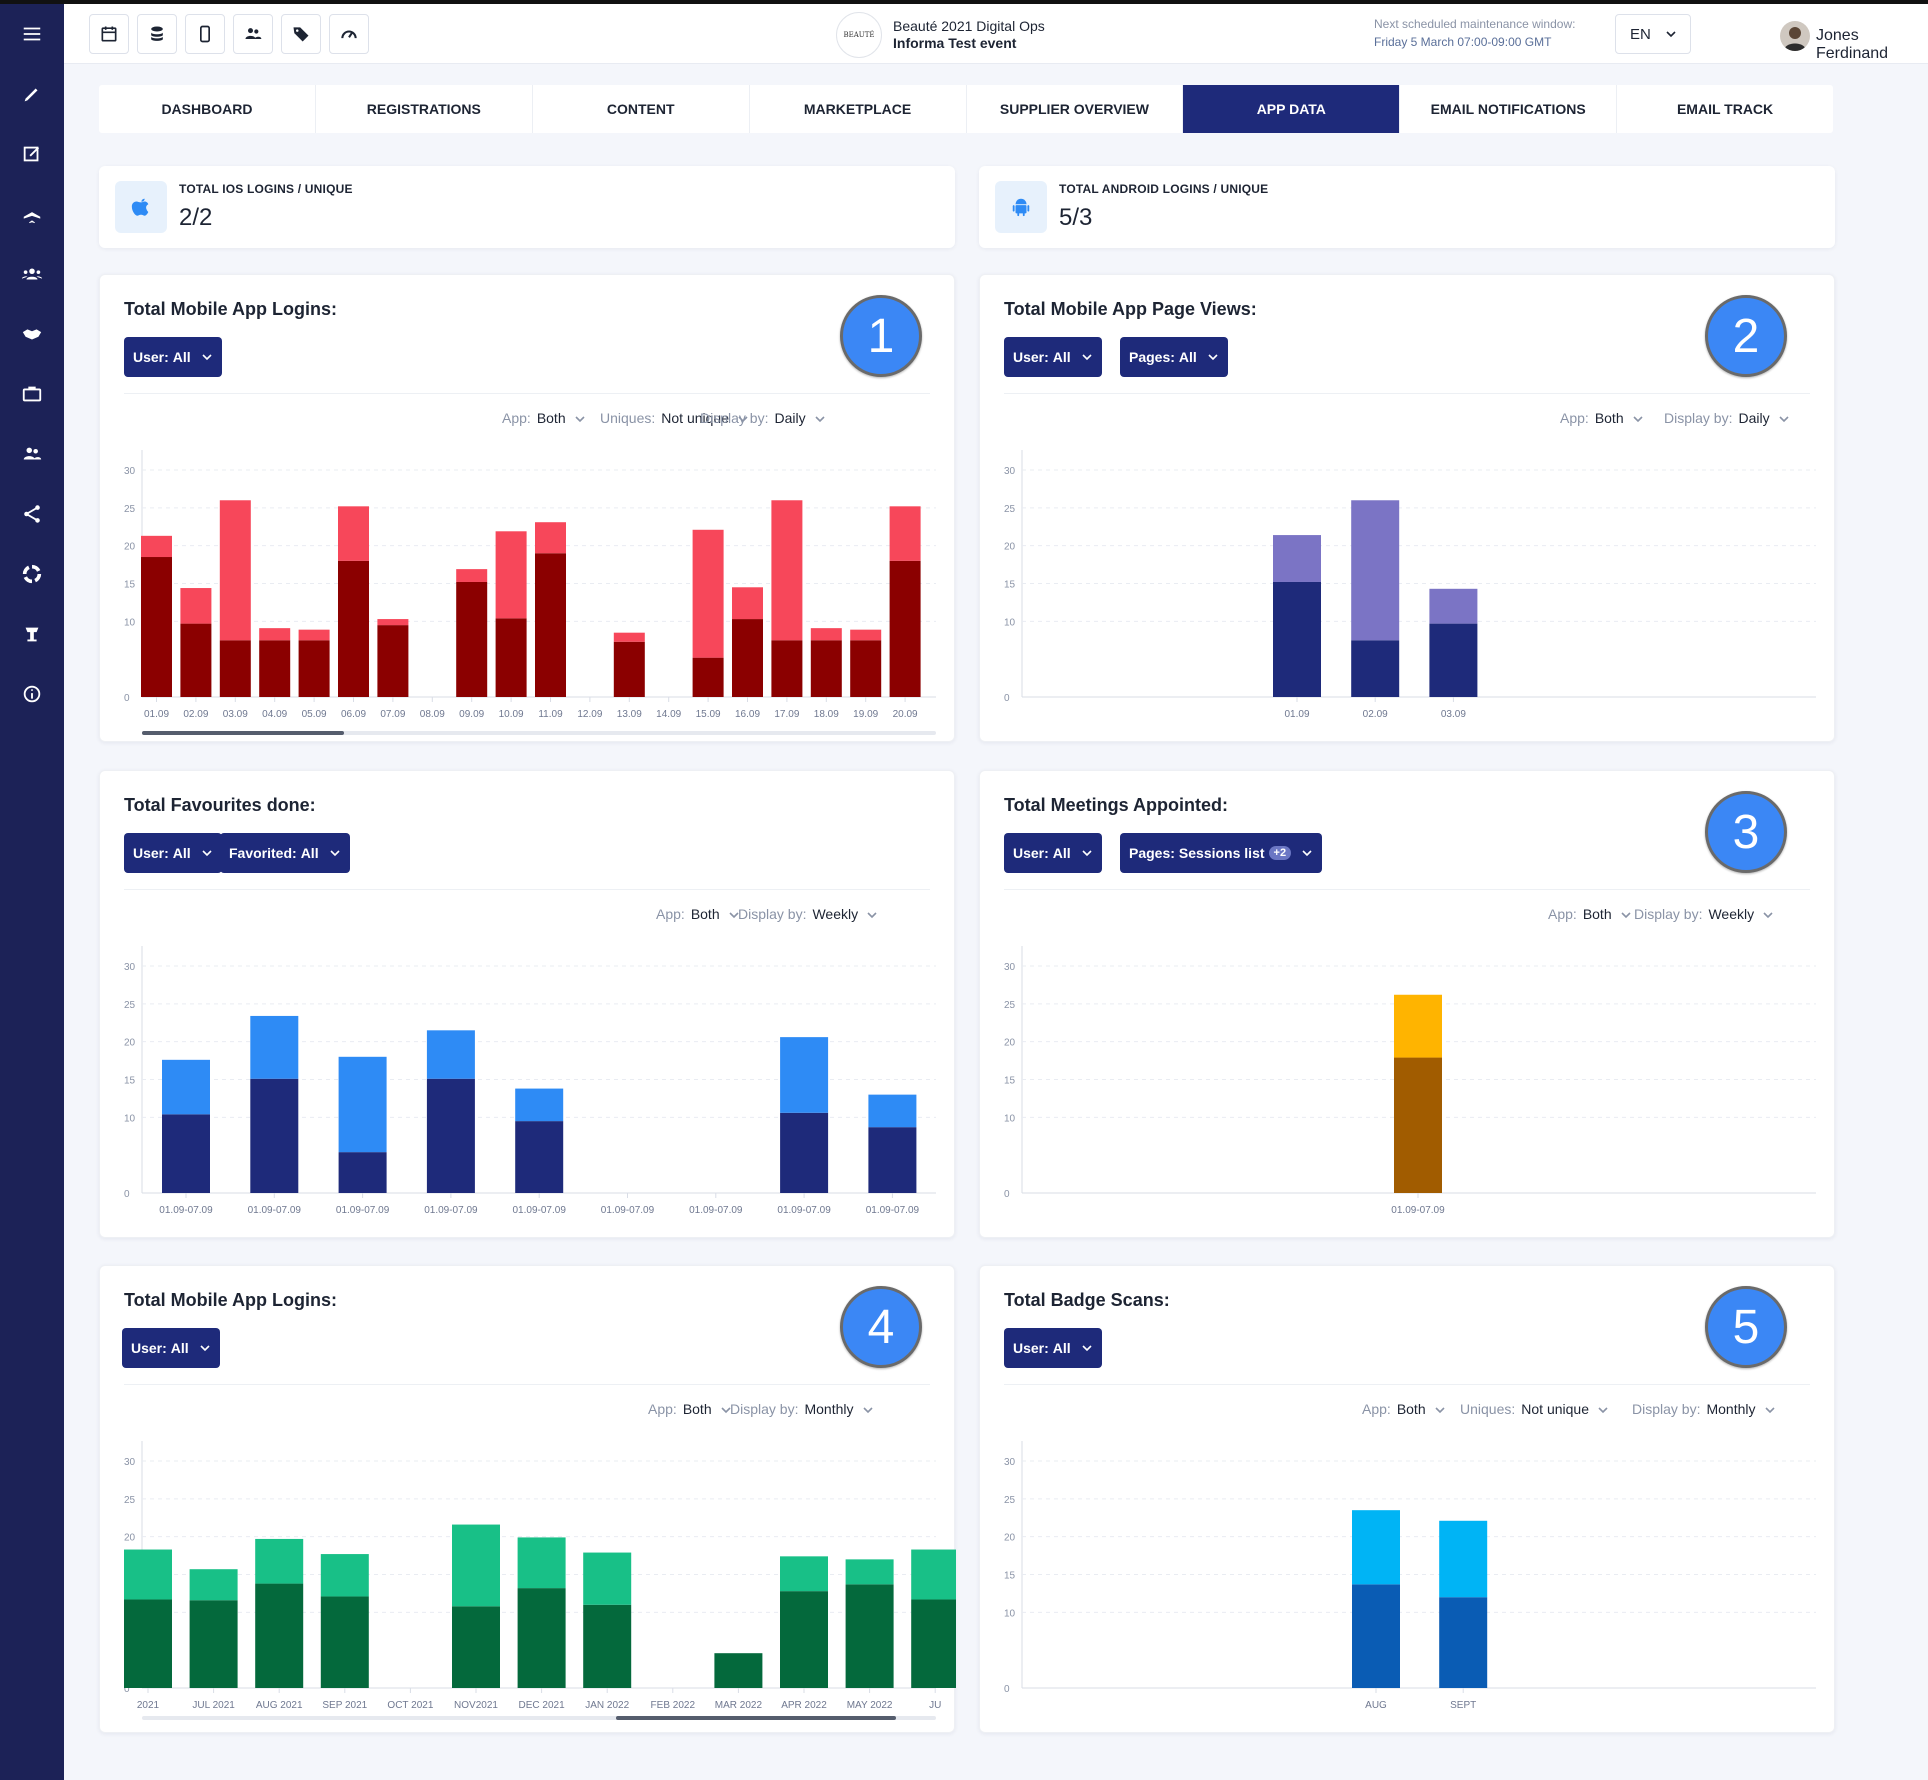 The height and width of the screenshot is (1780, 1928). Describe the element at coordinates (763, 418) in the screenshot. I see `filter-dropdown: Display by: Daily` at that location.